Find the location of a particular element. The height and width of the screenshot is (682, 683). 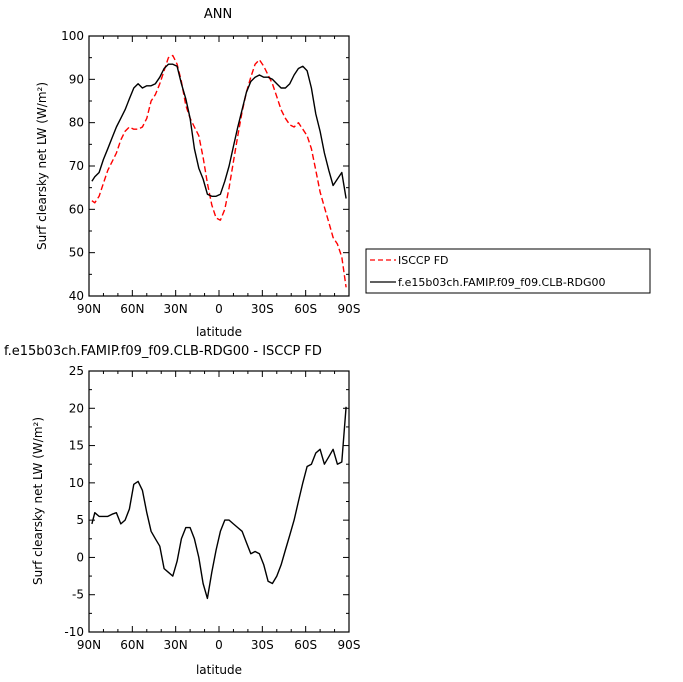

top-x-tick-label: 0 is located at coordinates (219, 309).